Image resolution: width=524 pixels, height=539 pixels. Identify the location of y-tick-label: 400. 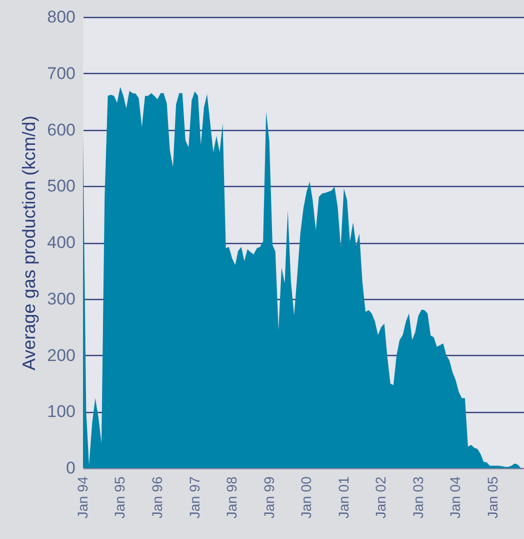
(61, 242).